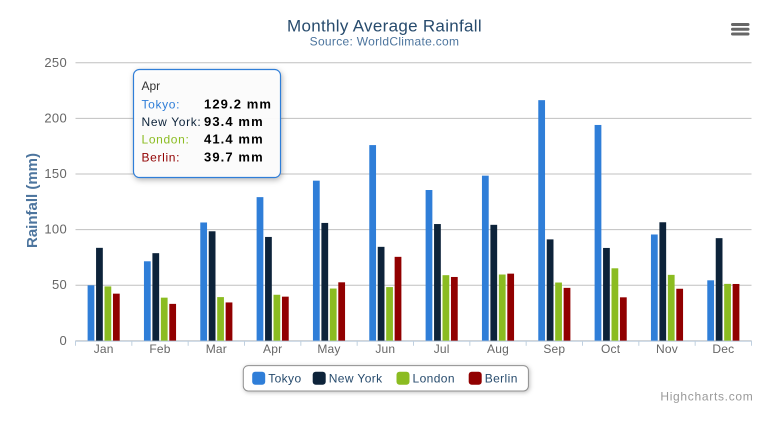  Describe the element at coordinates (554, 349) in the screenshot. I see `svg-text: Sep` at that location.